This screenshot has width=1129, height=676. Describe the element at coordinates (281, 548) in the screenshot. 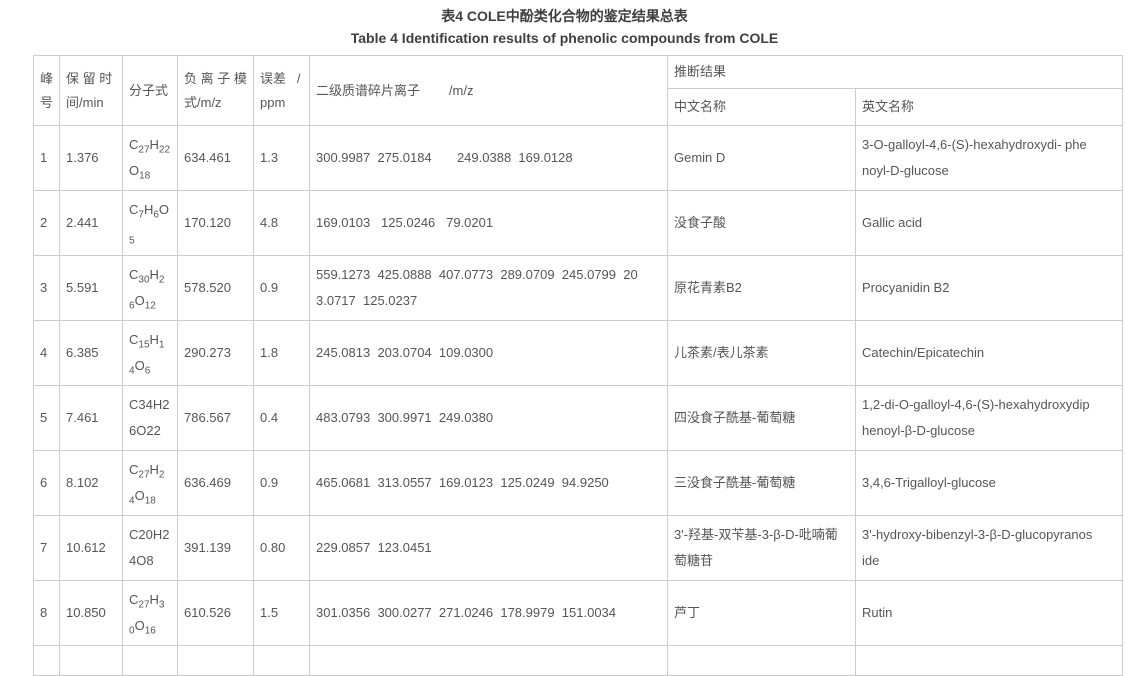

I see `cell-error-ppm: 0.80` at that location.